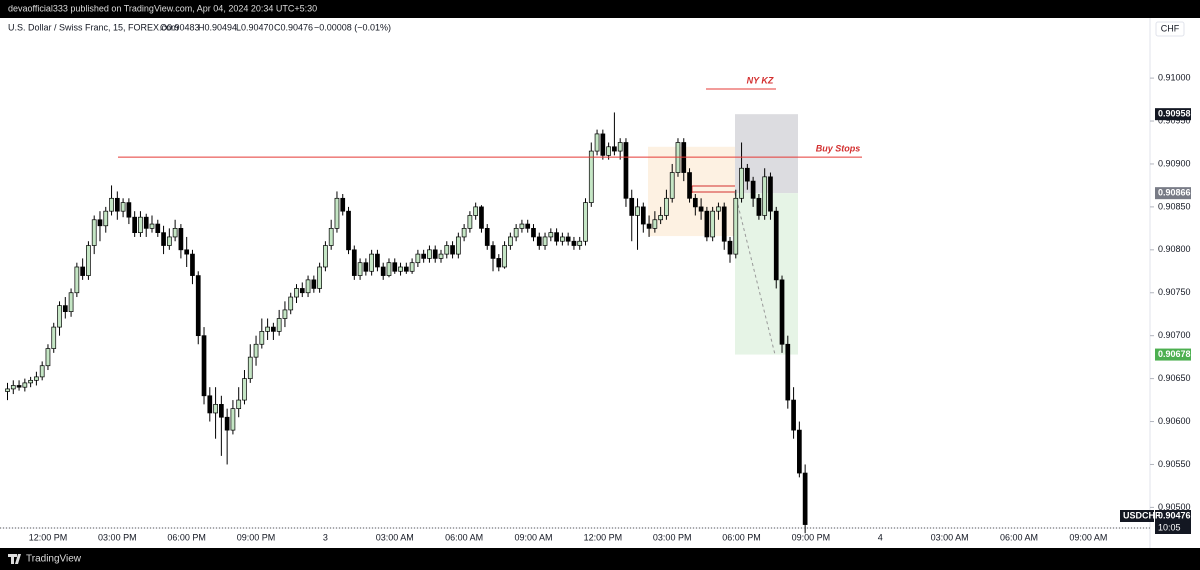  I want to click on x-tick-label: 3, so click(325, 537).